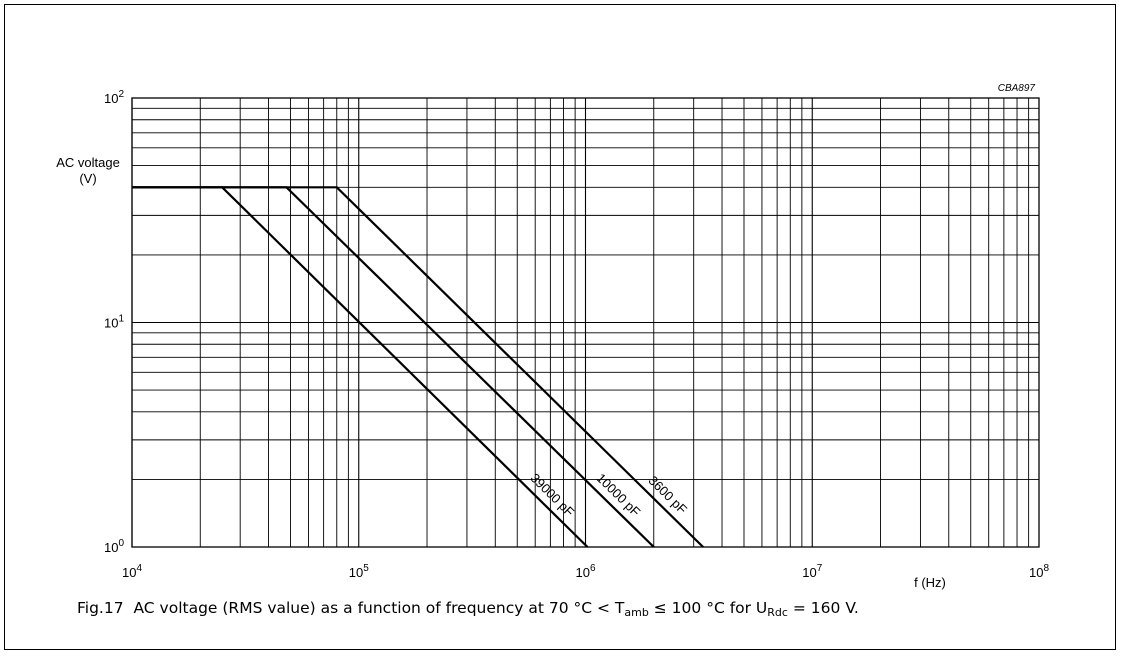 The width and height of the screenshot is (1124, 656). I want to click on x-tick-label: 10⁸, so click(1039, 571).